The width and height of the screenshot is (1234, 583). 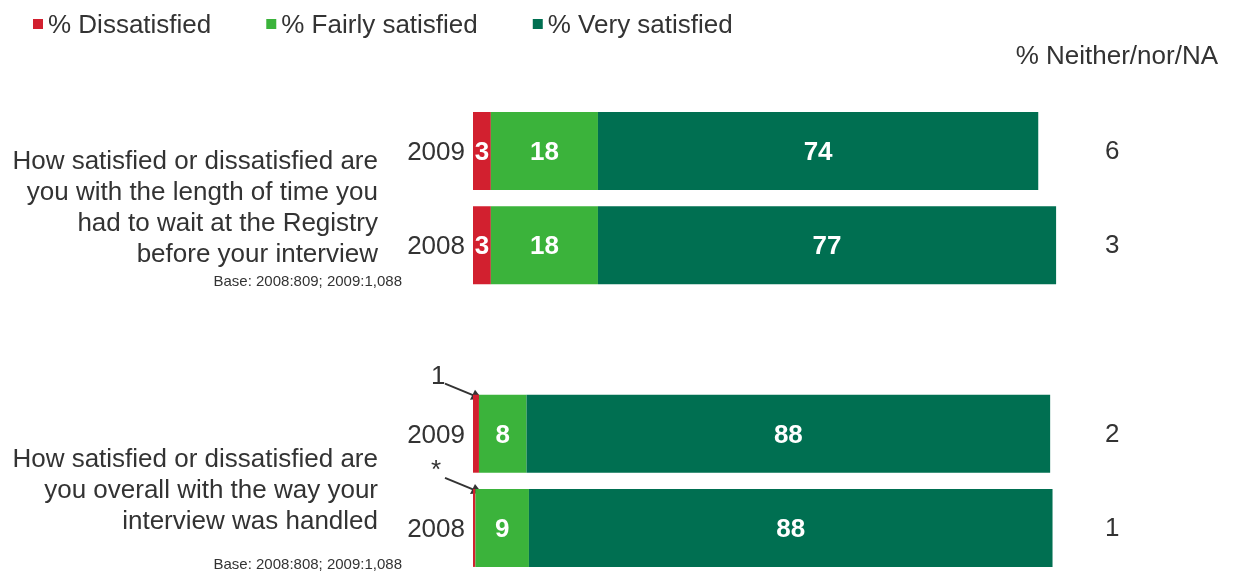 What do you see at coordinates (195, 488) in the screenshot?
I see `text: How satisfied or dissatisfied are you overall with the way your interview was handled` at bounding box center [195, 488].